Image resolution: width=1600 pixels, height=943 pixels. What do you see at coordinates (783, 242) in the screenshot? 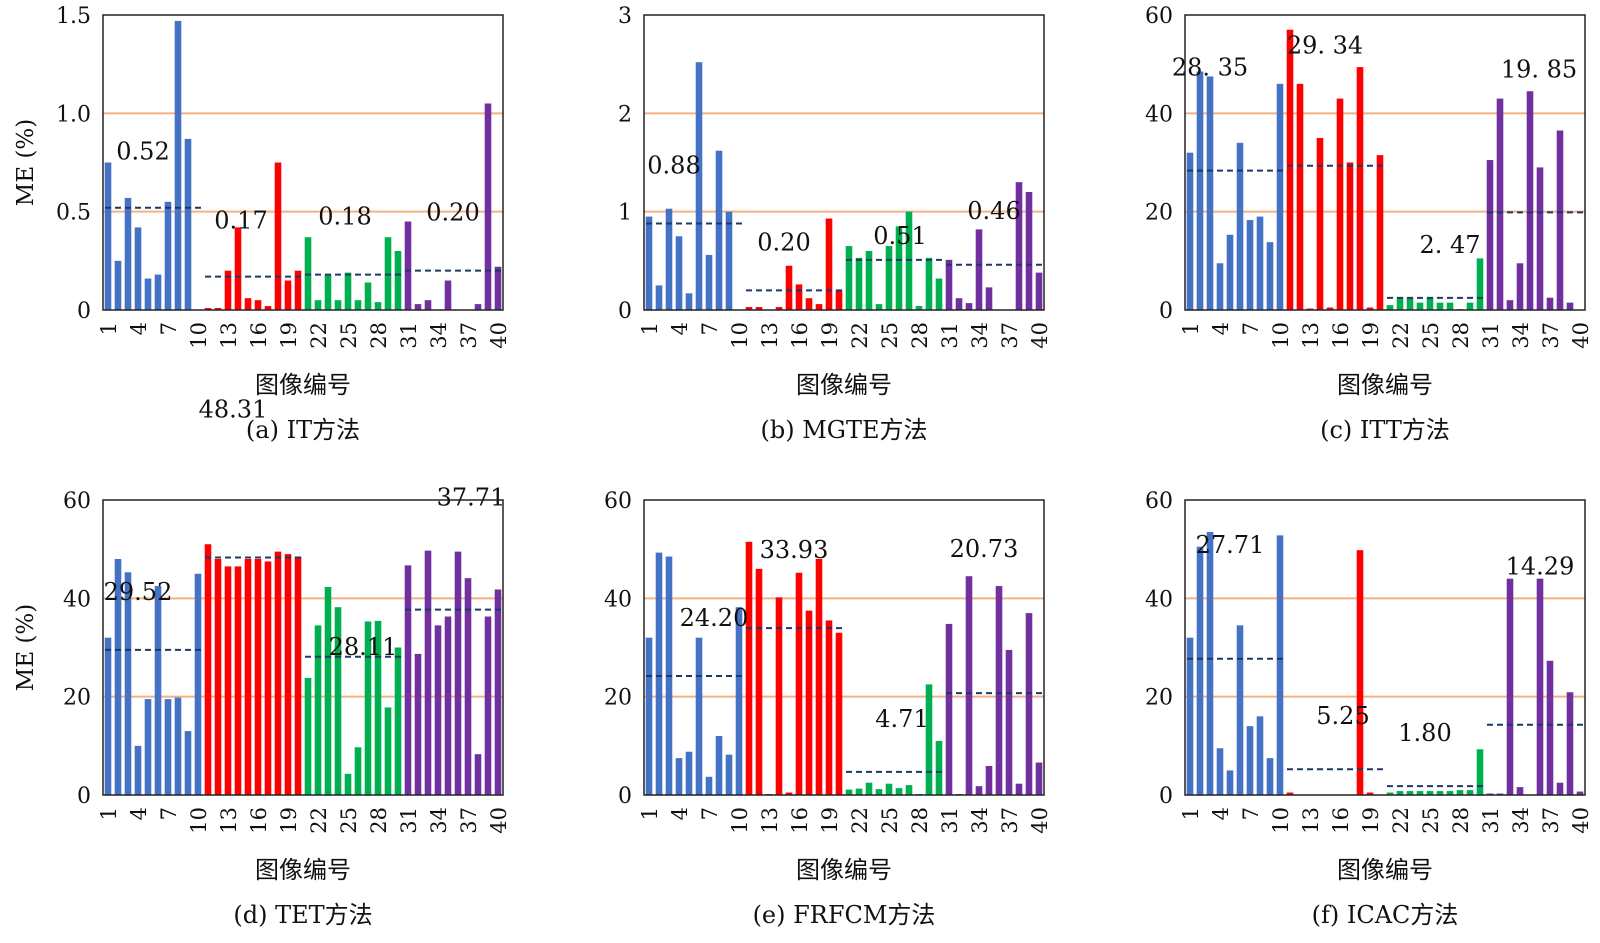
I see `mean-value-label: 0.20` at bounding box center [783, 242].